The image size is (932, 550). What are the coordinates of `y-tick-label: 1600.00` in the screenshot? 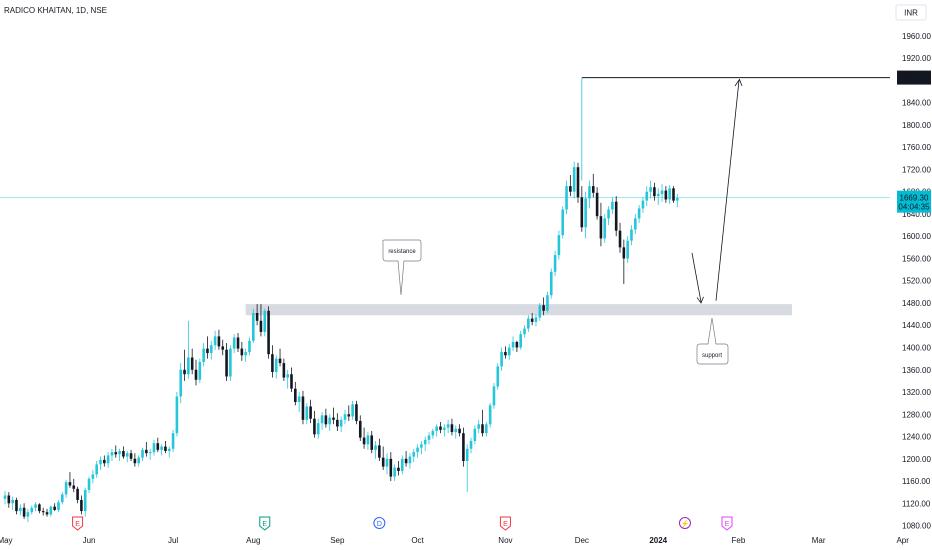 It's located at (916, 236).